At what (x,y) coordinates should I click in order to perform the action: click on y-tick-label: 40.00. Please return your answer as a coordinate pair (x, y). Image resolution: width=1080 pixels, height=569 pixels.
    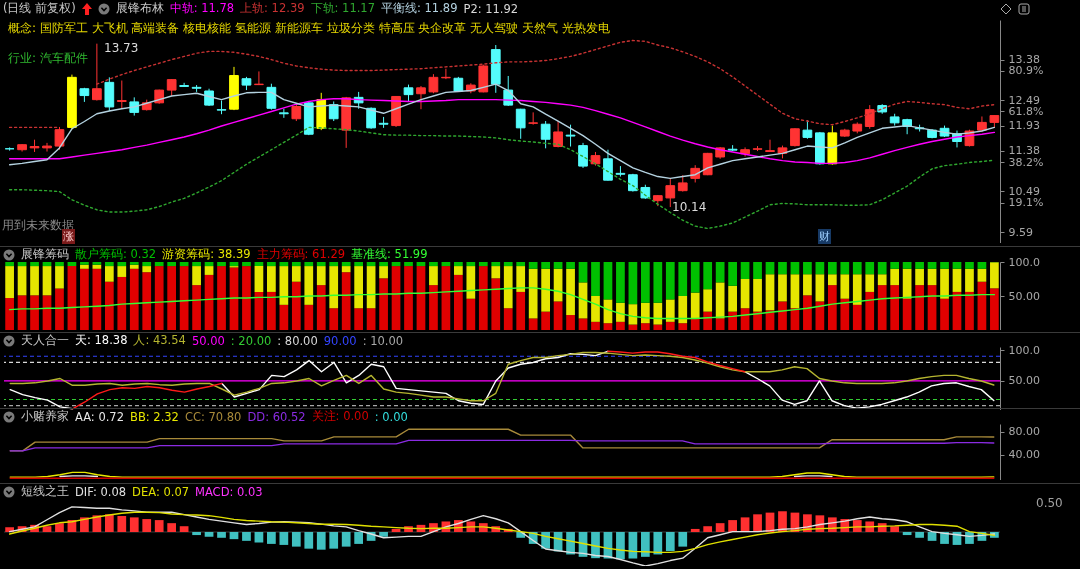
    Looking at the image, I should click on (1024, 455).